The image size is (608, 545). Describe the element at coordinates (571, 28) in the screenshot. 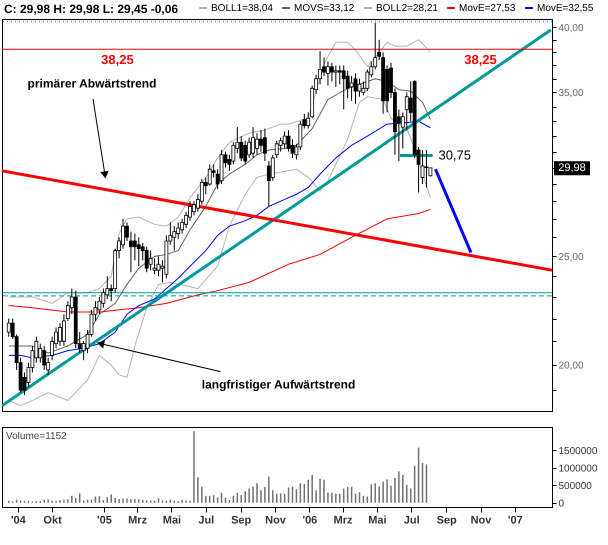

I see `y-tick-label: 40,00` at that location.